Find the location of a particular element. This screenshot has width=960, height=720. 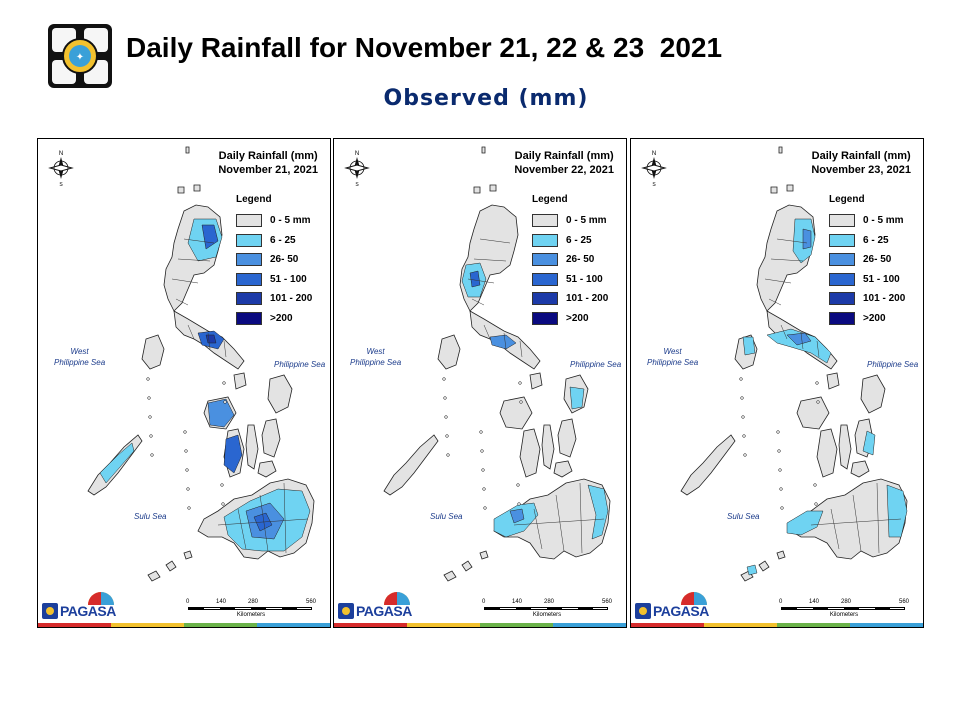

legend-label: 6 - 25 is located at coordinates (283, 240).